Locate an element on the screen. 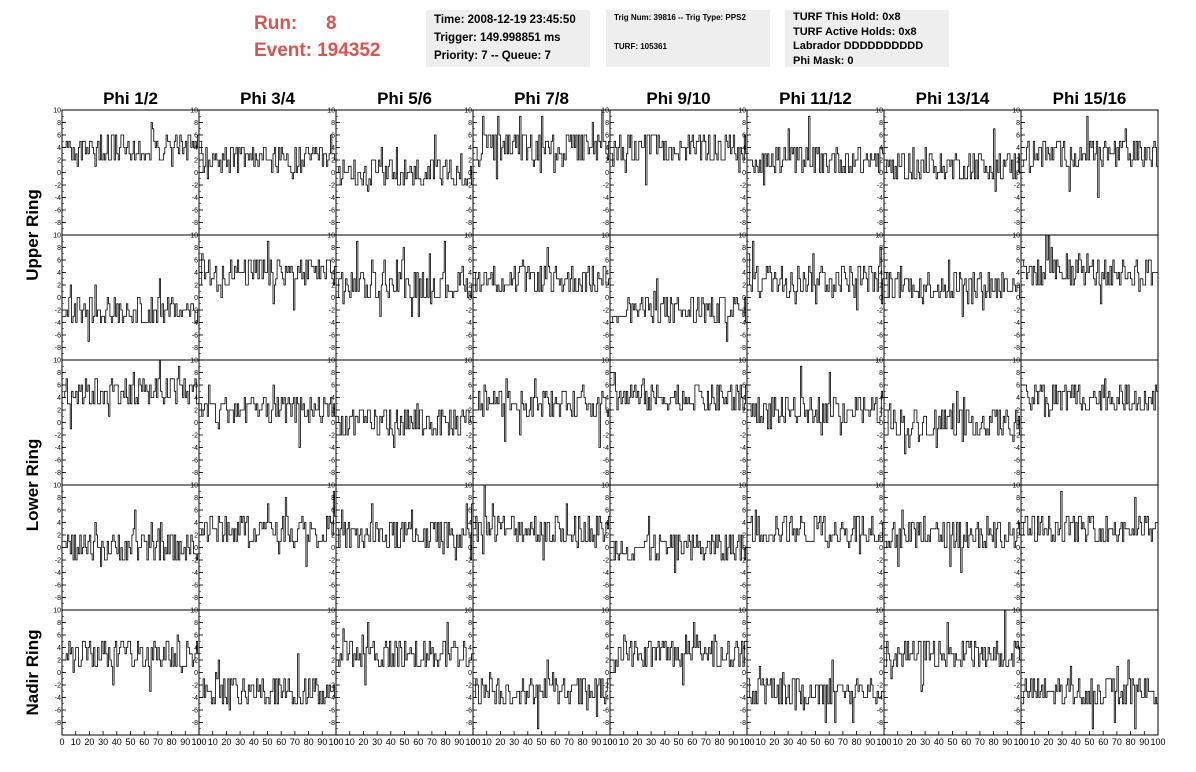  trigger-text: Trigger: 149.998851 ms is located at coordinates (497, 38).